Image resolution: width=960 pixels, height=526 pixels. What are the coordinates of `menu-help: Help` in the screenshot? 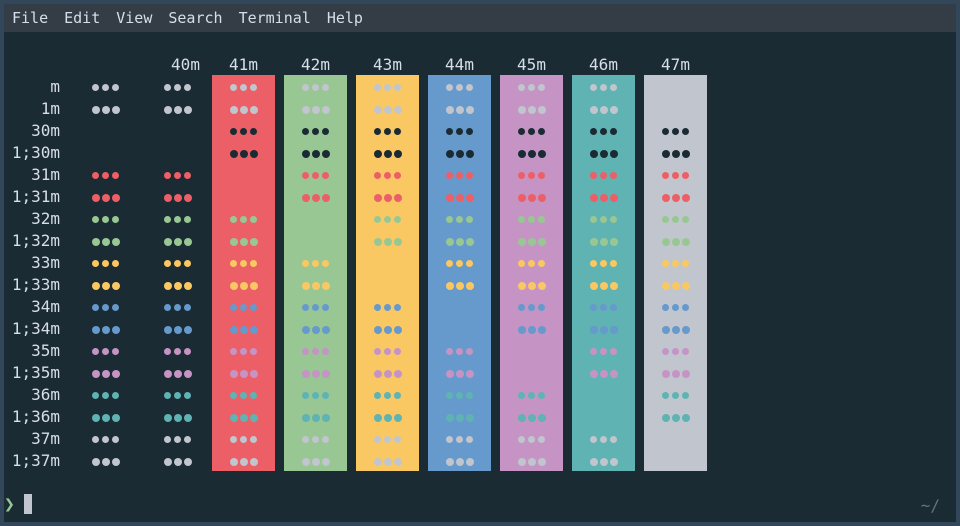 It's located at (344, 18).